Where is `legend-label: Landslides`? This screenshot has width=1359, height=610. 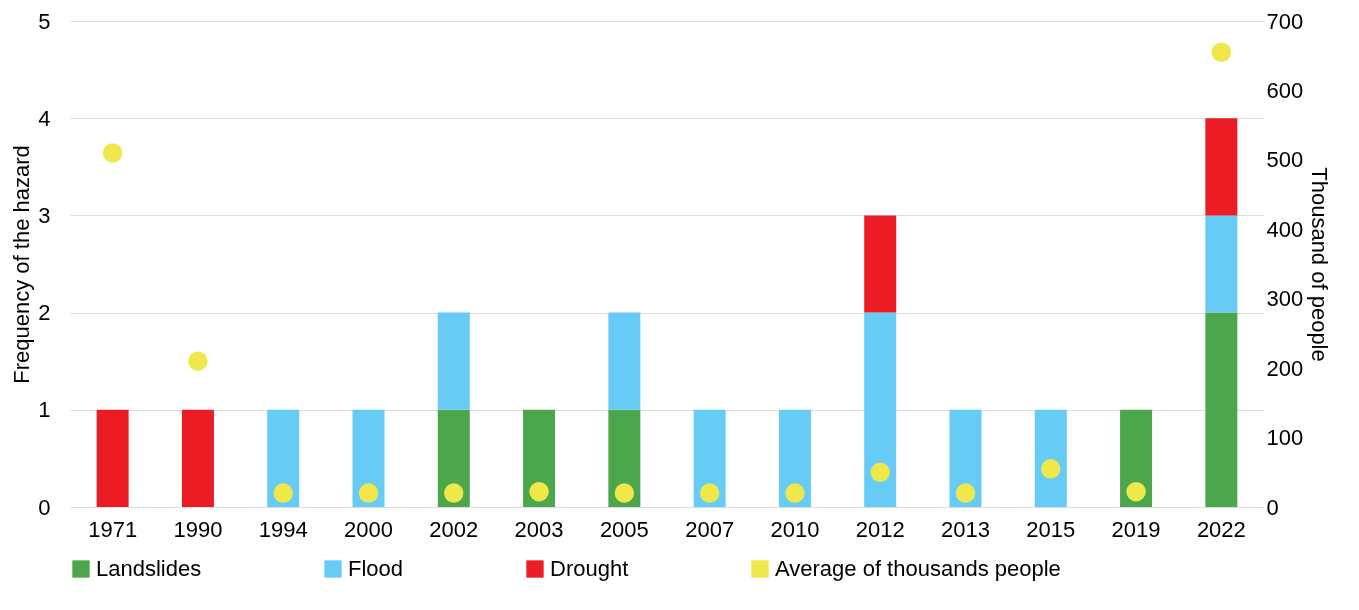
legend-label: Landslides is located at coordinates (149, 568).